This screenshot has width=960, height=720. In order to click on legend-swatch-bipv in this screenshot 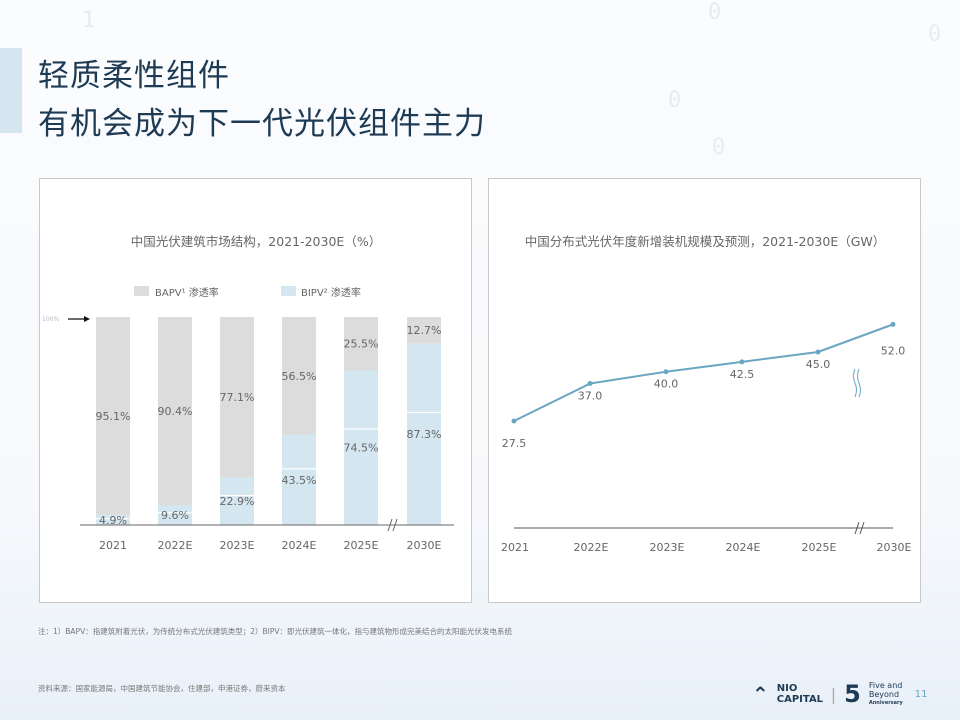, I will do `click(288, 291)`.